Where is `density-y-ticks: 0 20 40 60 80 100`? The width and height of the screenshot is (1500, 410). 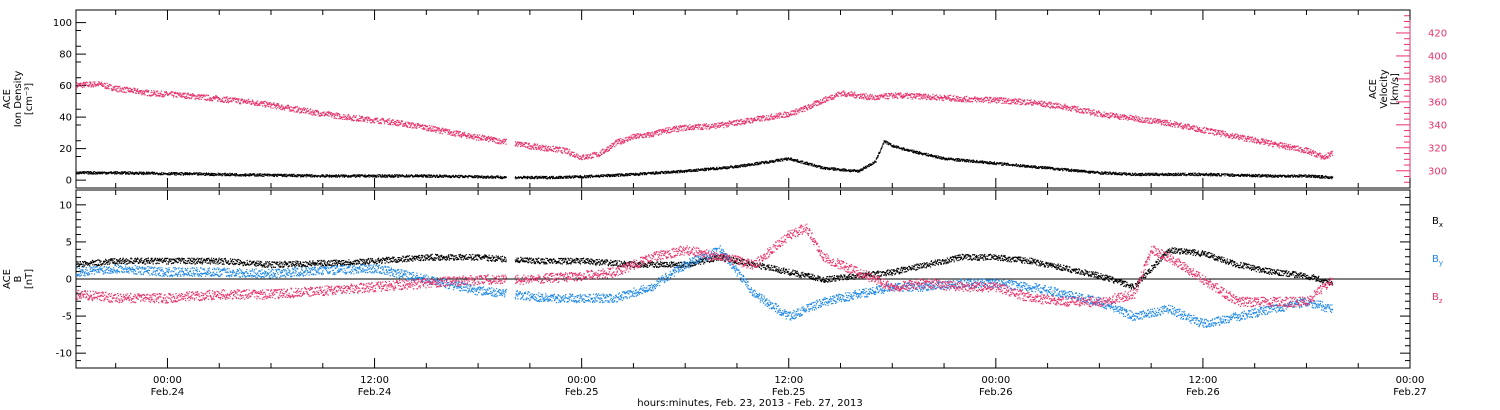
density-y-ticks: 0 20 40 60 80 100 is located at coordinates (69, 102).